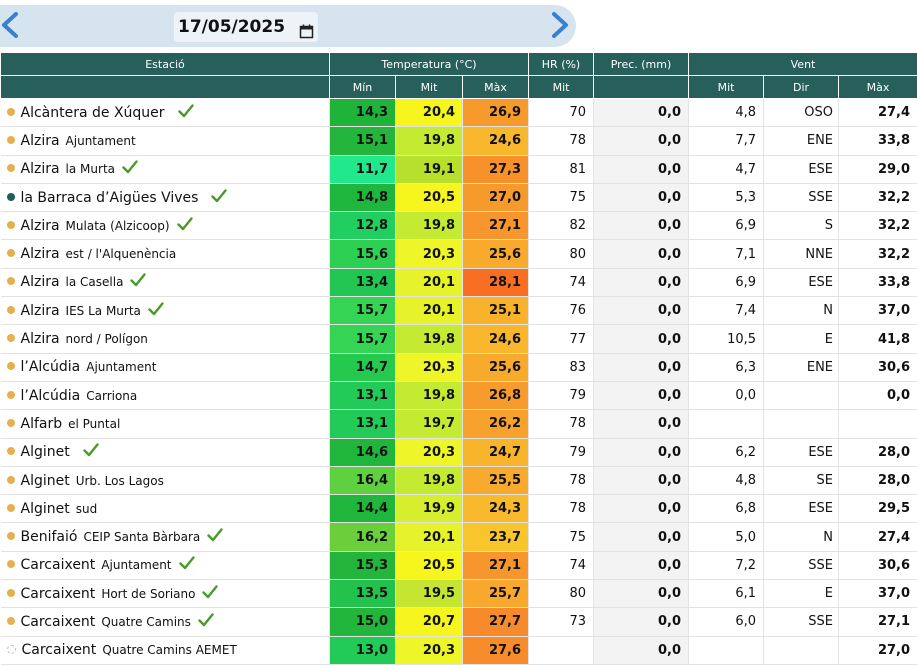 The width and height of the screenshot is (917, 666). What do you see at coordinates (94, 282) in the screenshot?
I see `station-subname: la Casella` at bounding box center [94, 282].